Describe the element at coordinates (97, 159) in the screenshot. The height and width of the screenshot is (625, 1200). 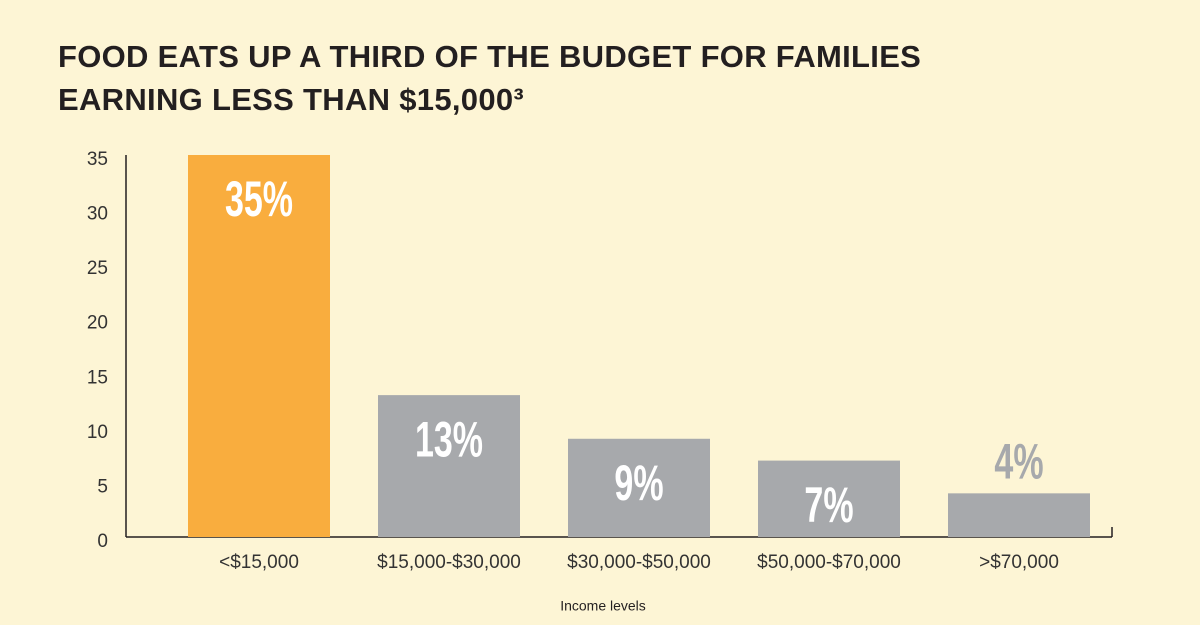
I see `y-tick-label: 35` at that location.